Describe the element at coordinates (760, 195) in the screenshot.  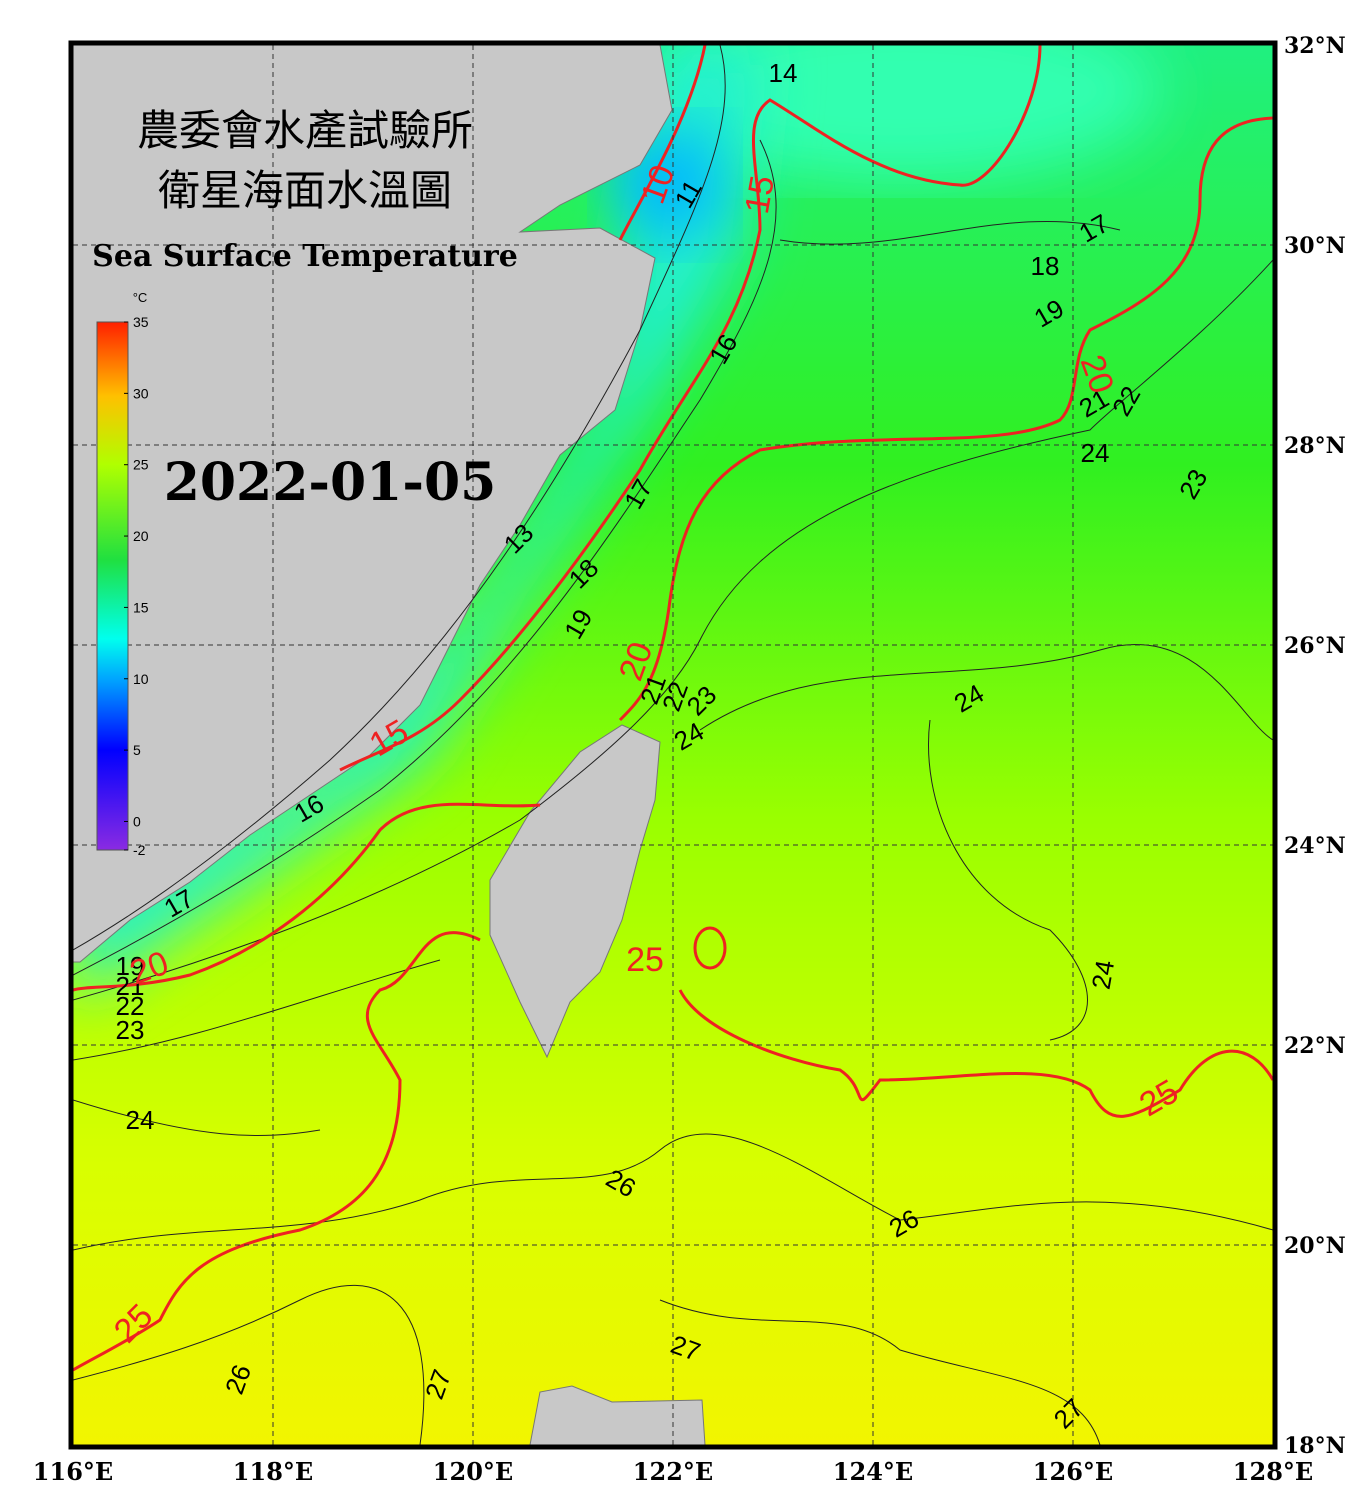
I see `major-isotherm-label: 15` at that location.